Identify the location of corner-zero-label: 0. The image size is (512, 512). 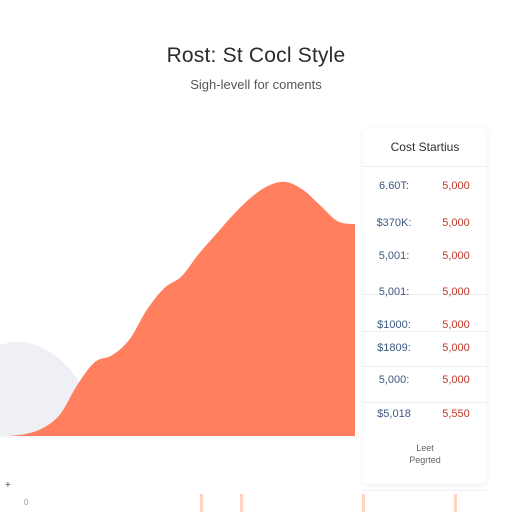
(26, 502).